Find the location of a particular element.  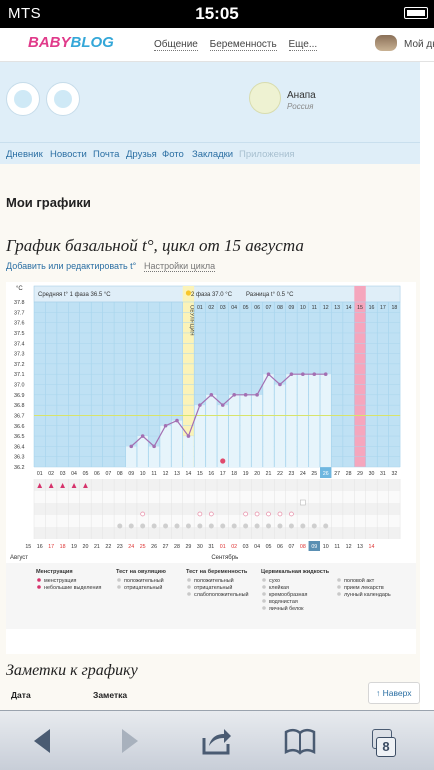

cycle-day-bottom: 29 is located at coordinates (360, 474).